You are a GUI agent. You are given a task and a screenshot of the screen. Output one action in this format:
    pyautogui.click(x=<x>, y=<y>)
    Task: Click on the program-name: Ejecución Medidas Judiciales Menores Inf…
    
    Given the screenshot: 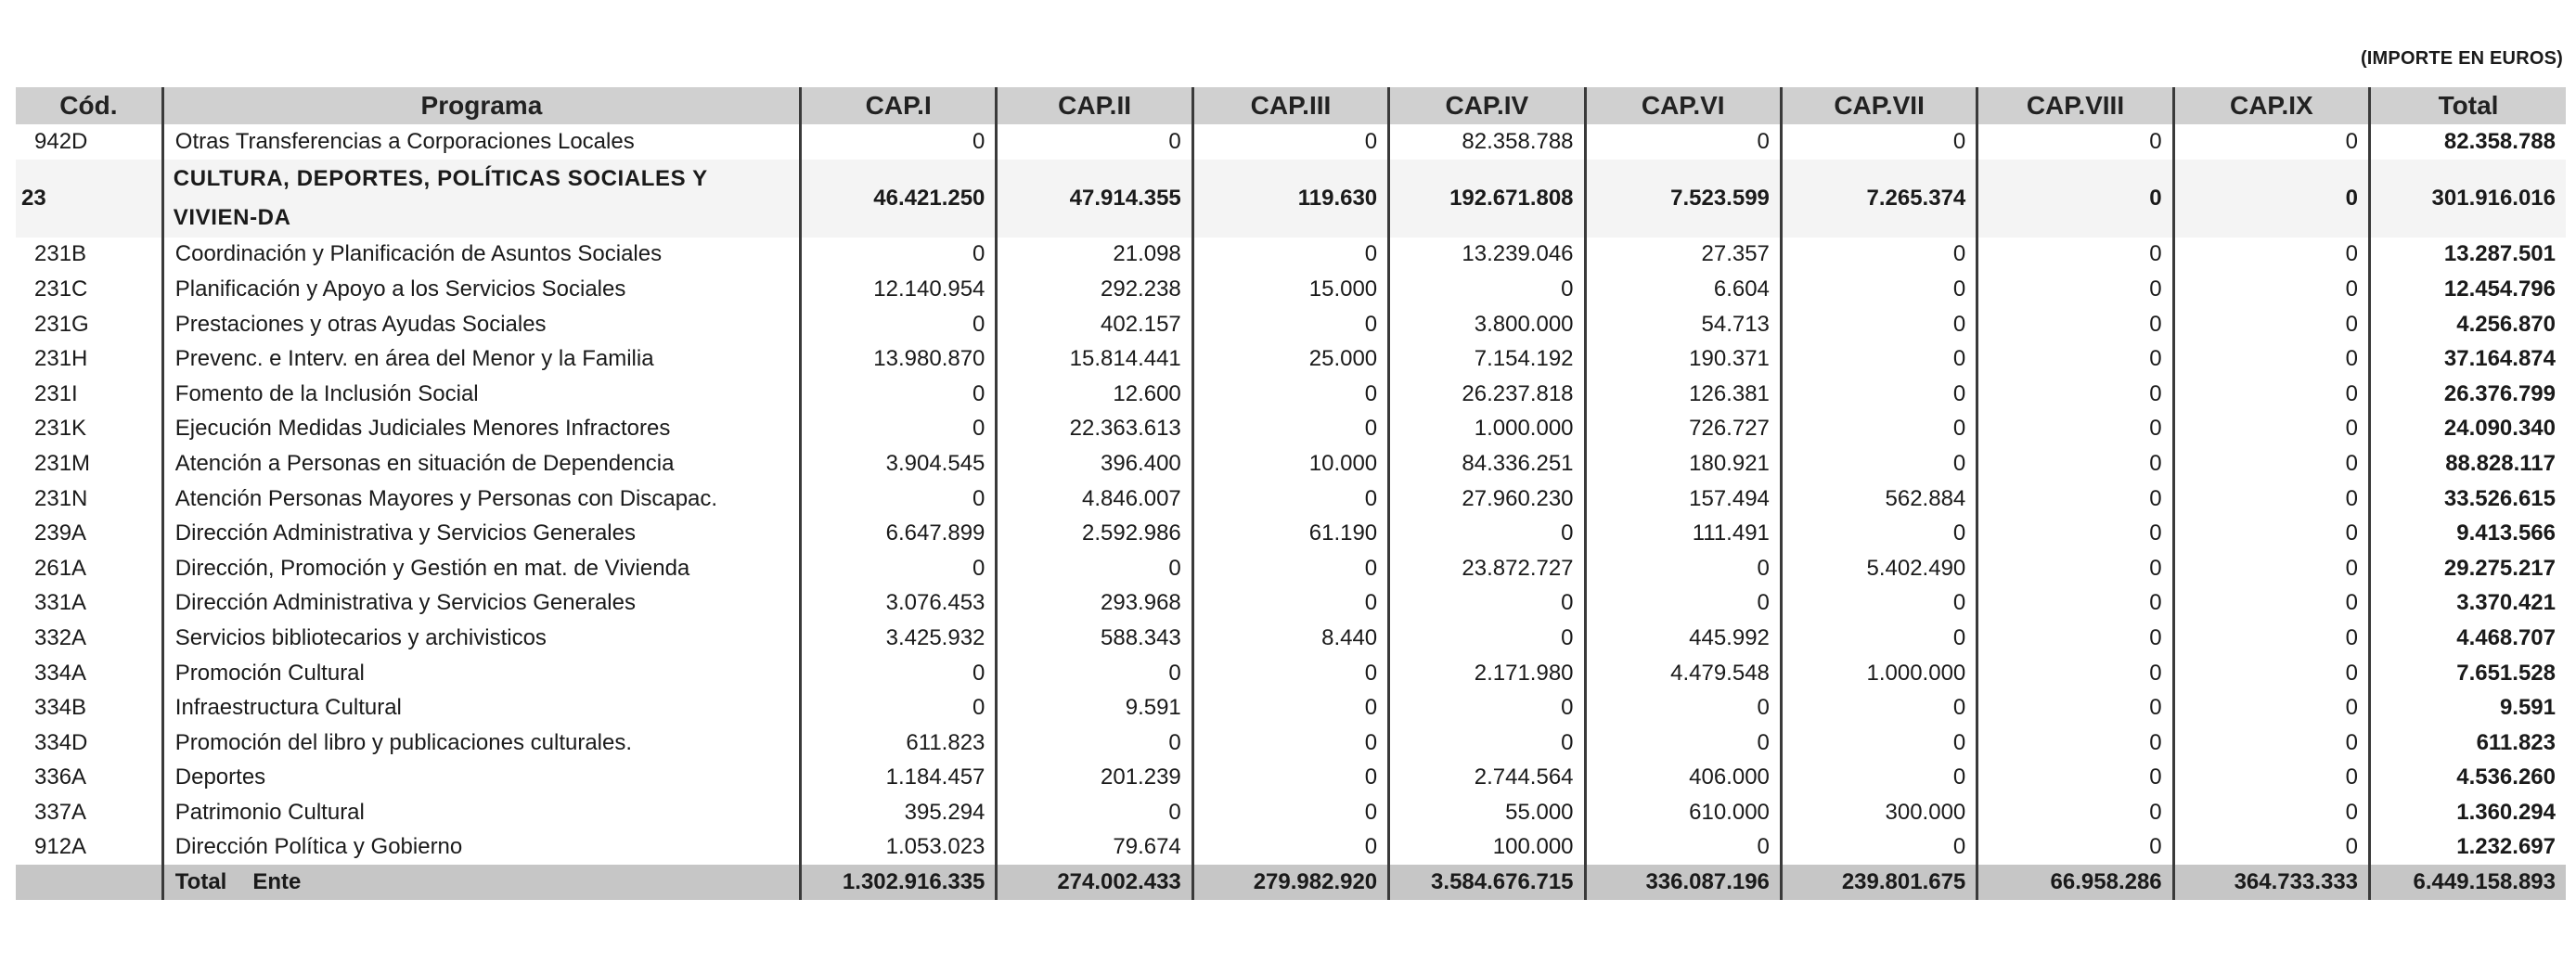 What is the action you would take?
    pyautogui.click(x=481, y=429)
    